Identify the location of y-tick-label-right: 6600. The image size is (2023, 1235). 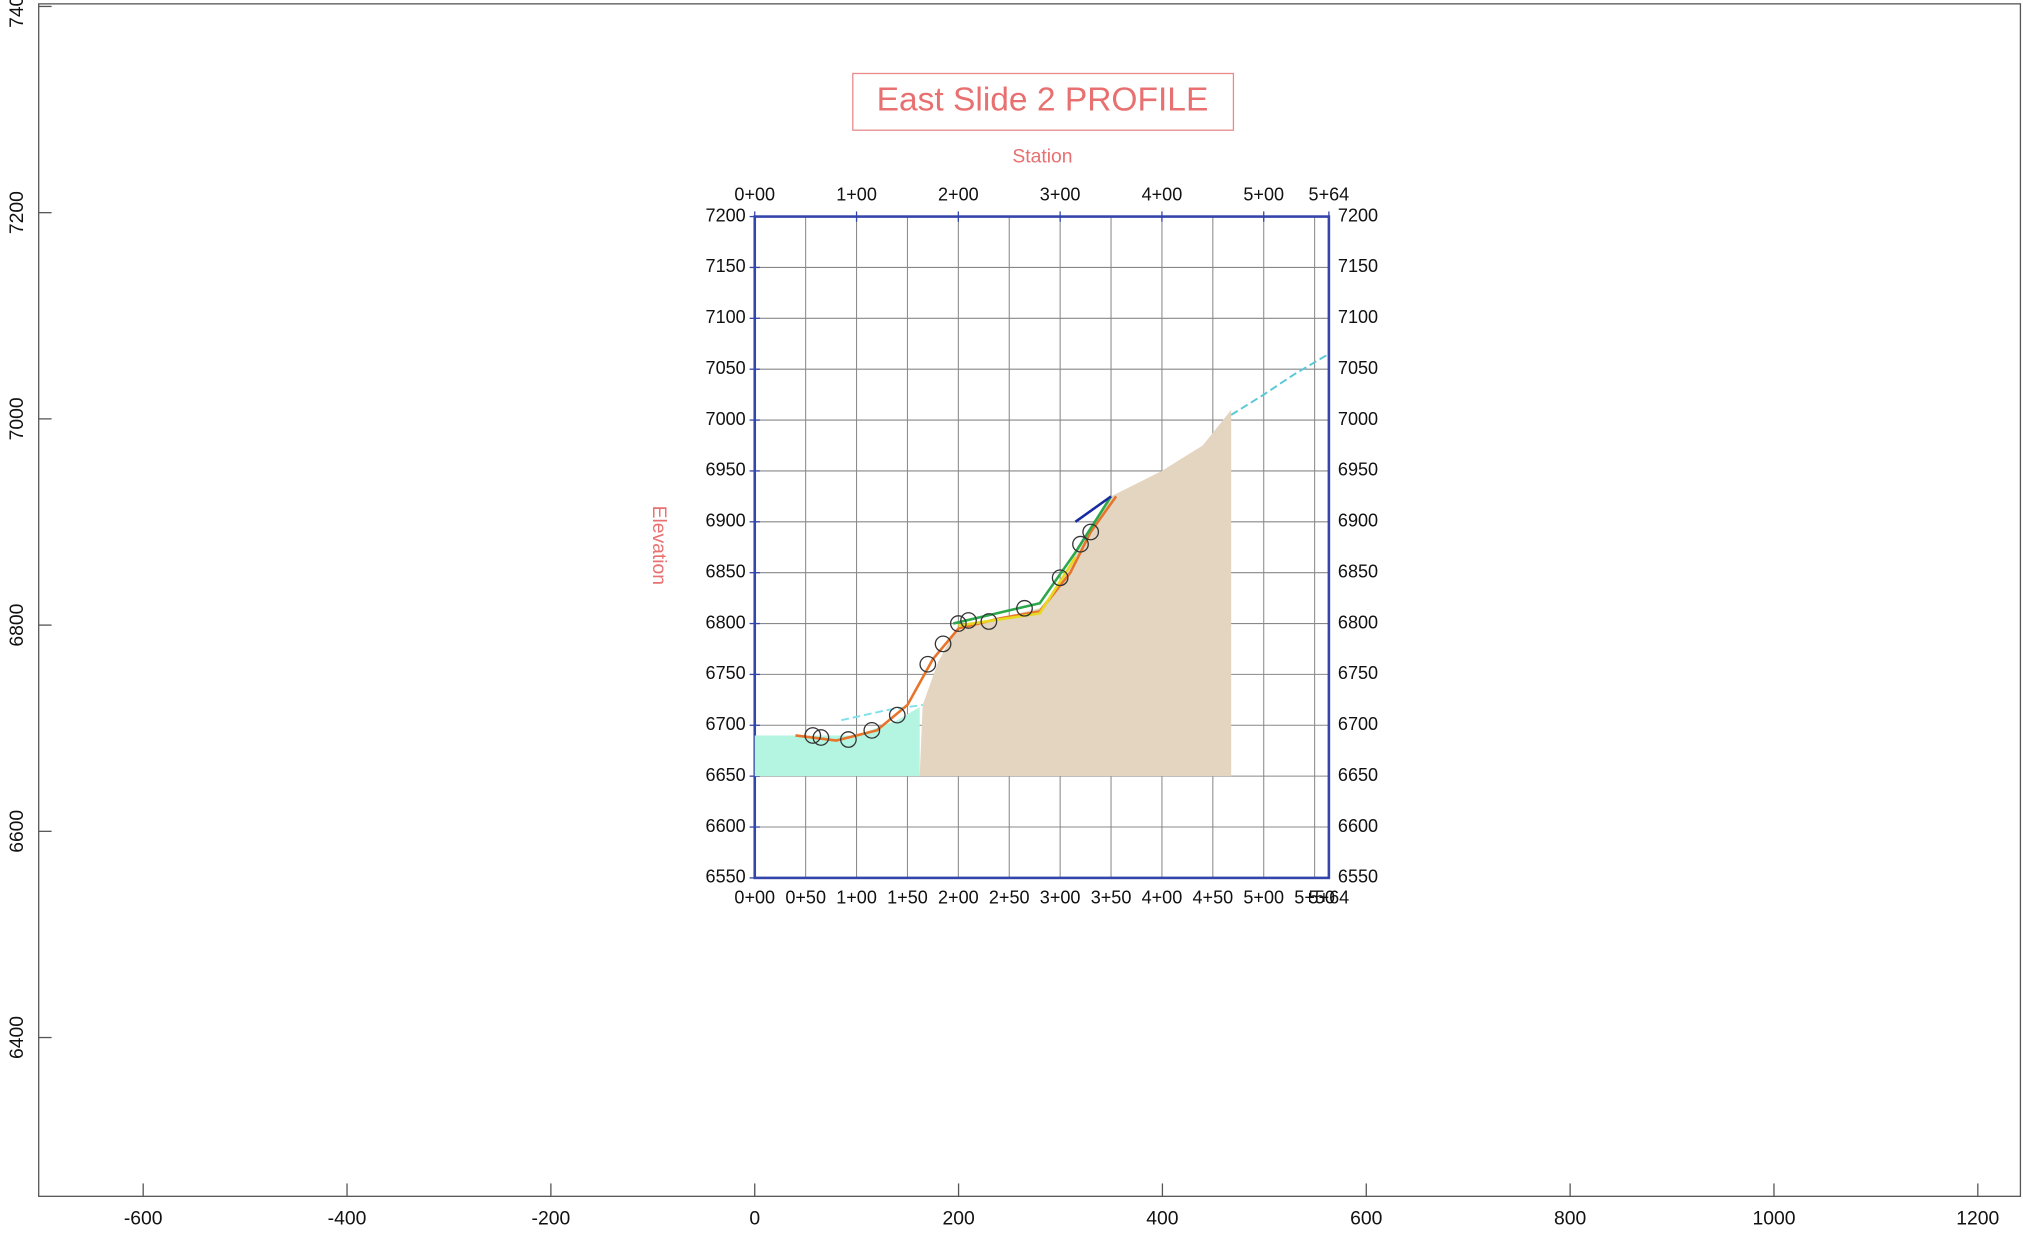
(1358, 826).